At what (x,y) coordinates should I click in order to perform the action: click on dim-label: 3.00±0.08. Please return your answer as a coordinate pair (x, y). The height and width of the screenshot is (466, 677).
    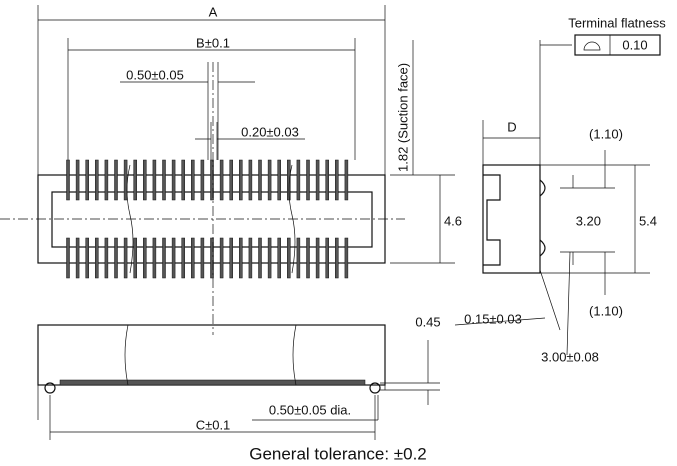
    Looking at the image, I should click on (570, 356).